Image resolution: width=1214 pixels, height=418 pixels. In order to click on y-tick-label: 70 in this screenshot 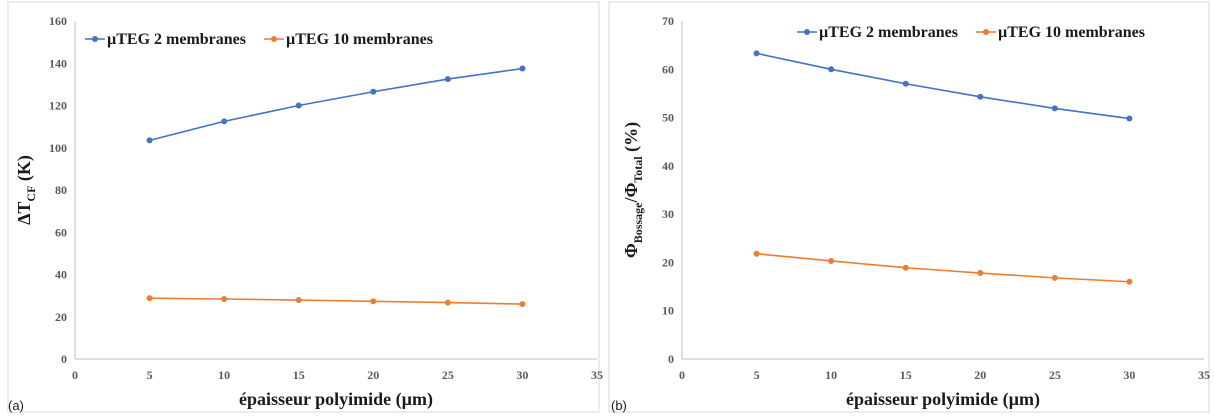, I will do `click(668, 21)`.